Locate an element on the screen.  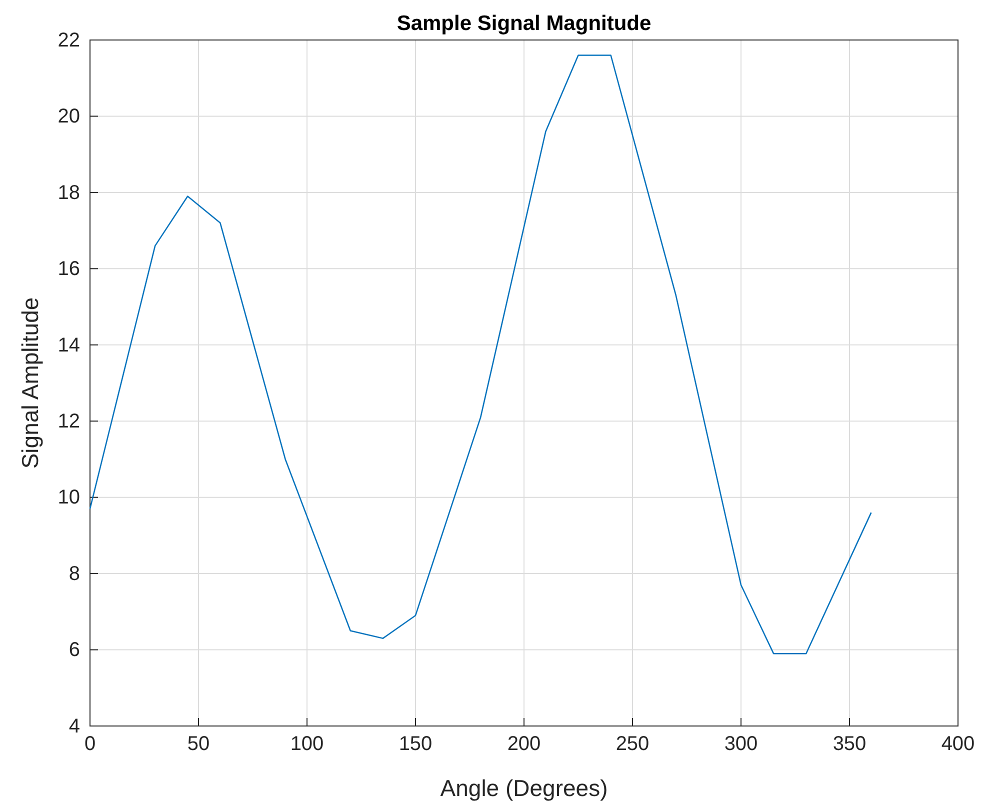
y-tick-label: 16 is located at coordinates (69, 269).